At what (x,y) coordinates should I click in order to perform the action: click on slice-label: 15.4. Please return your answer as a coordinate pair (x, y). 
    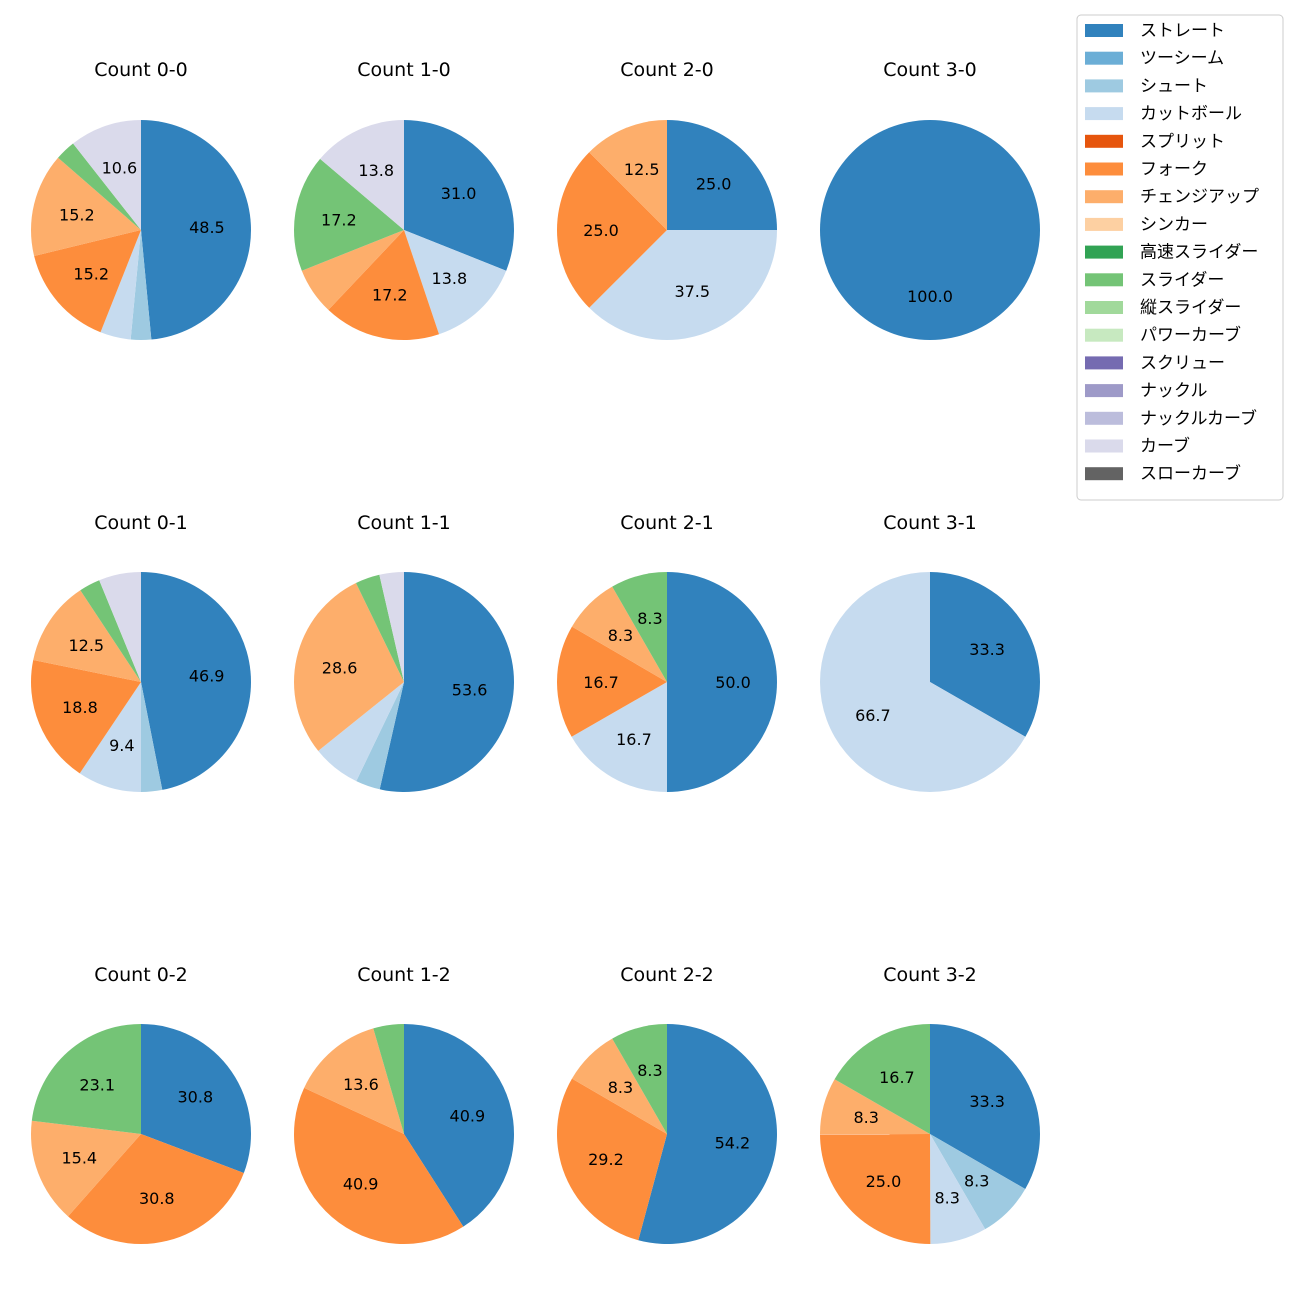
    Looking at the image, I should click on (79, 1157).